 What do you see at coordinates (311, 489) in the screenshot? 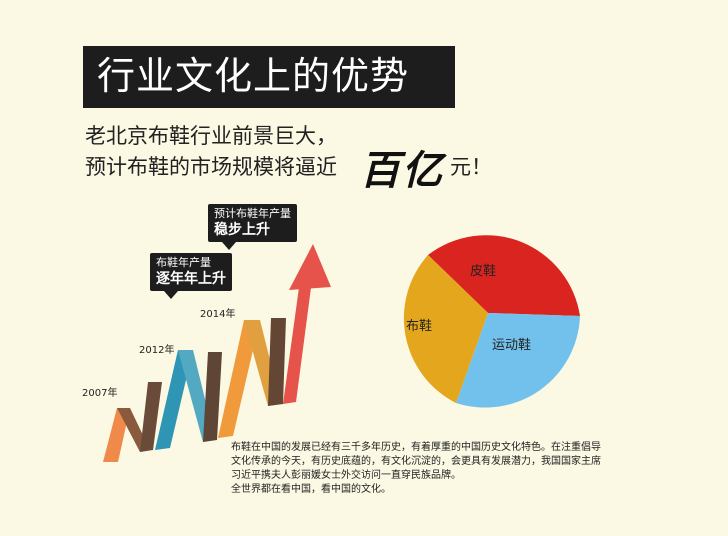
I see `description-line-4: 全世界都在看中国，看中国的文化。` at bounding box center [311, 489].